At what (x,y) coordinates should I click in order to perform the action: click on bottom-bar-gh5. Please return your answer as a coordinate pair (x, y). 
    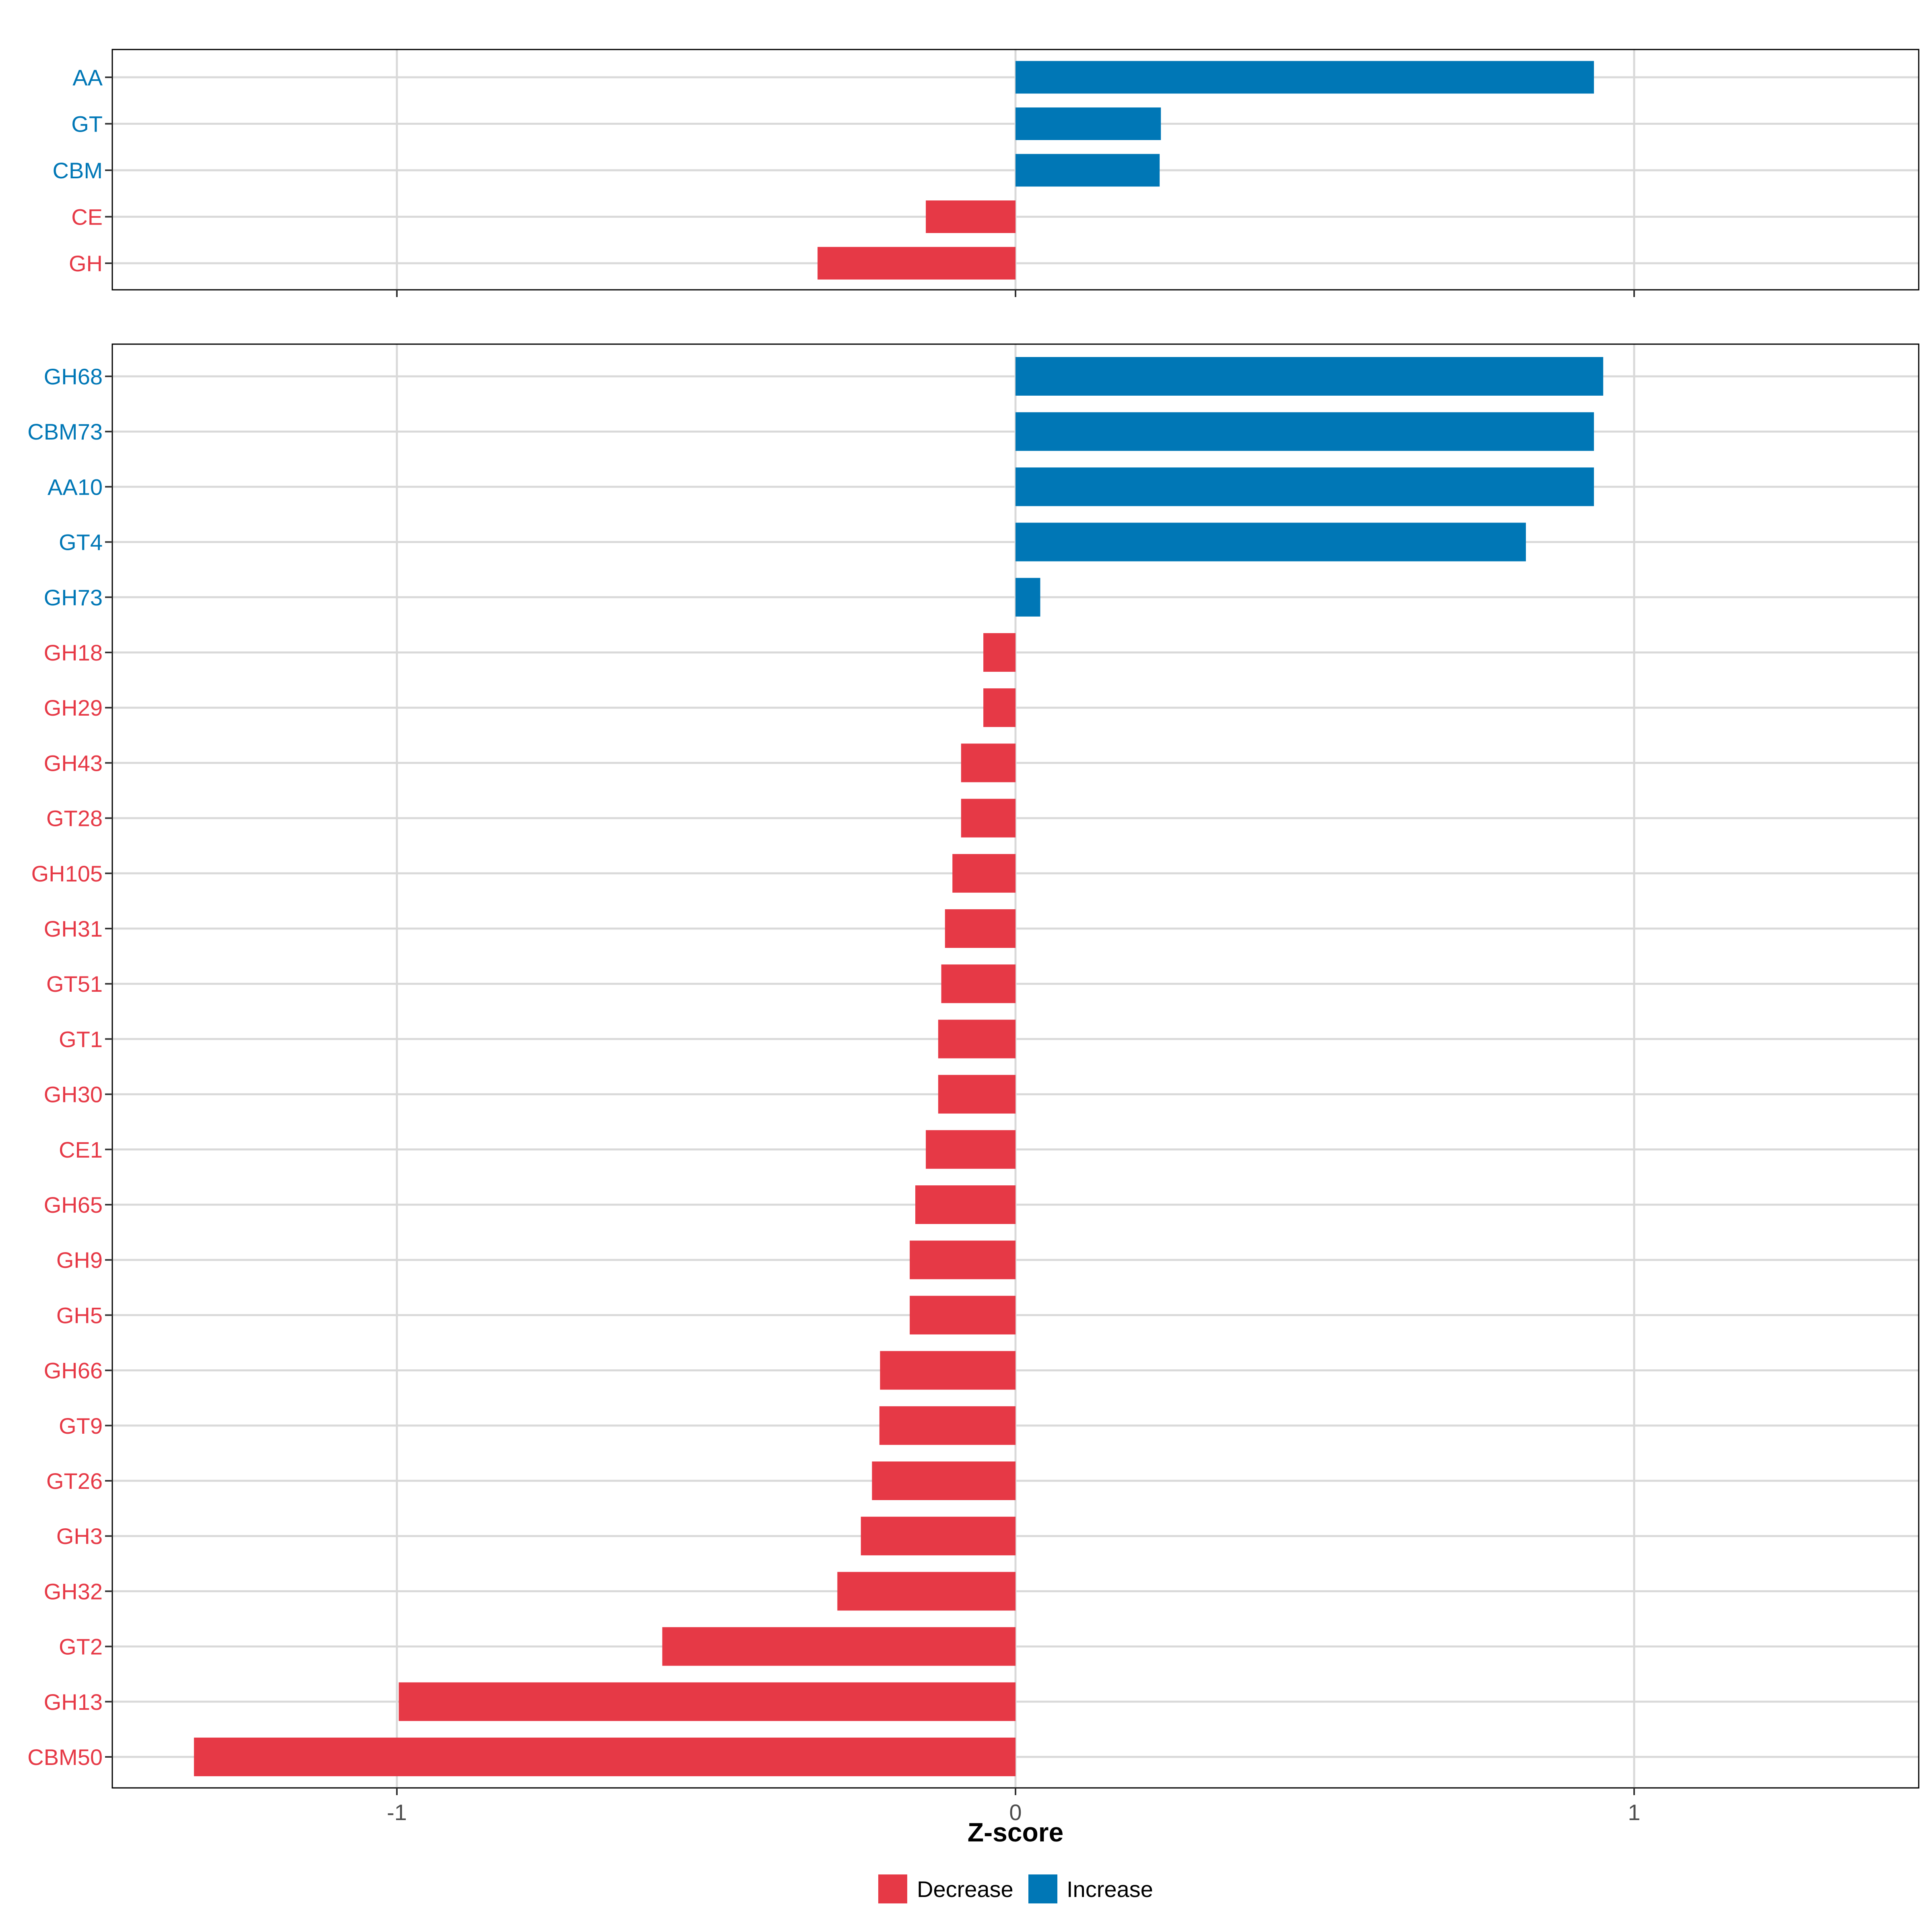
    Looking at the image, I should click on (963, 1315).